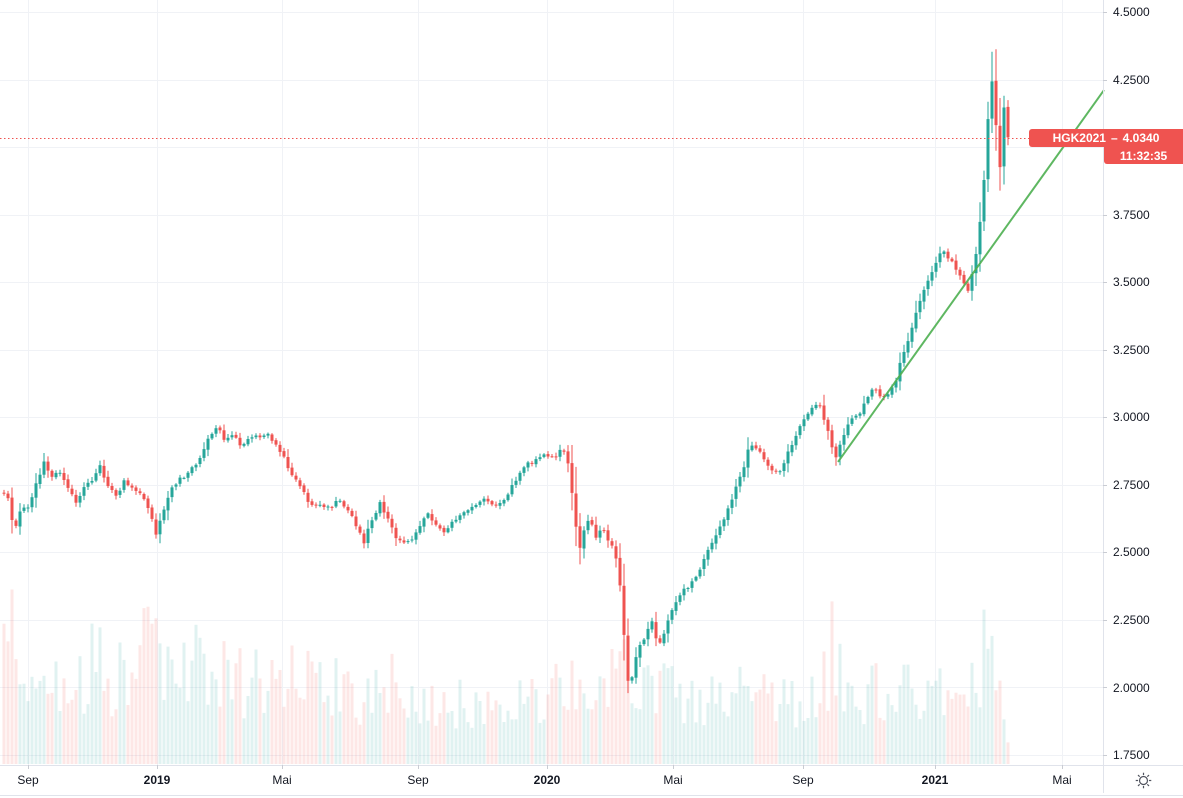 The width and height of the screenshot is (1183, 798). I want to click on price-tick-label: 3.7500, so click(1131, 214).